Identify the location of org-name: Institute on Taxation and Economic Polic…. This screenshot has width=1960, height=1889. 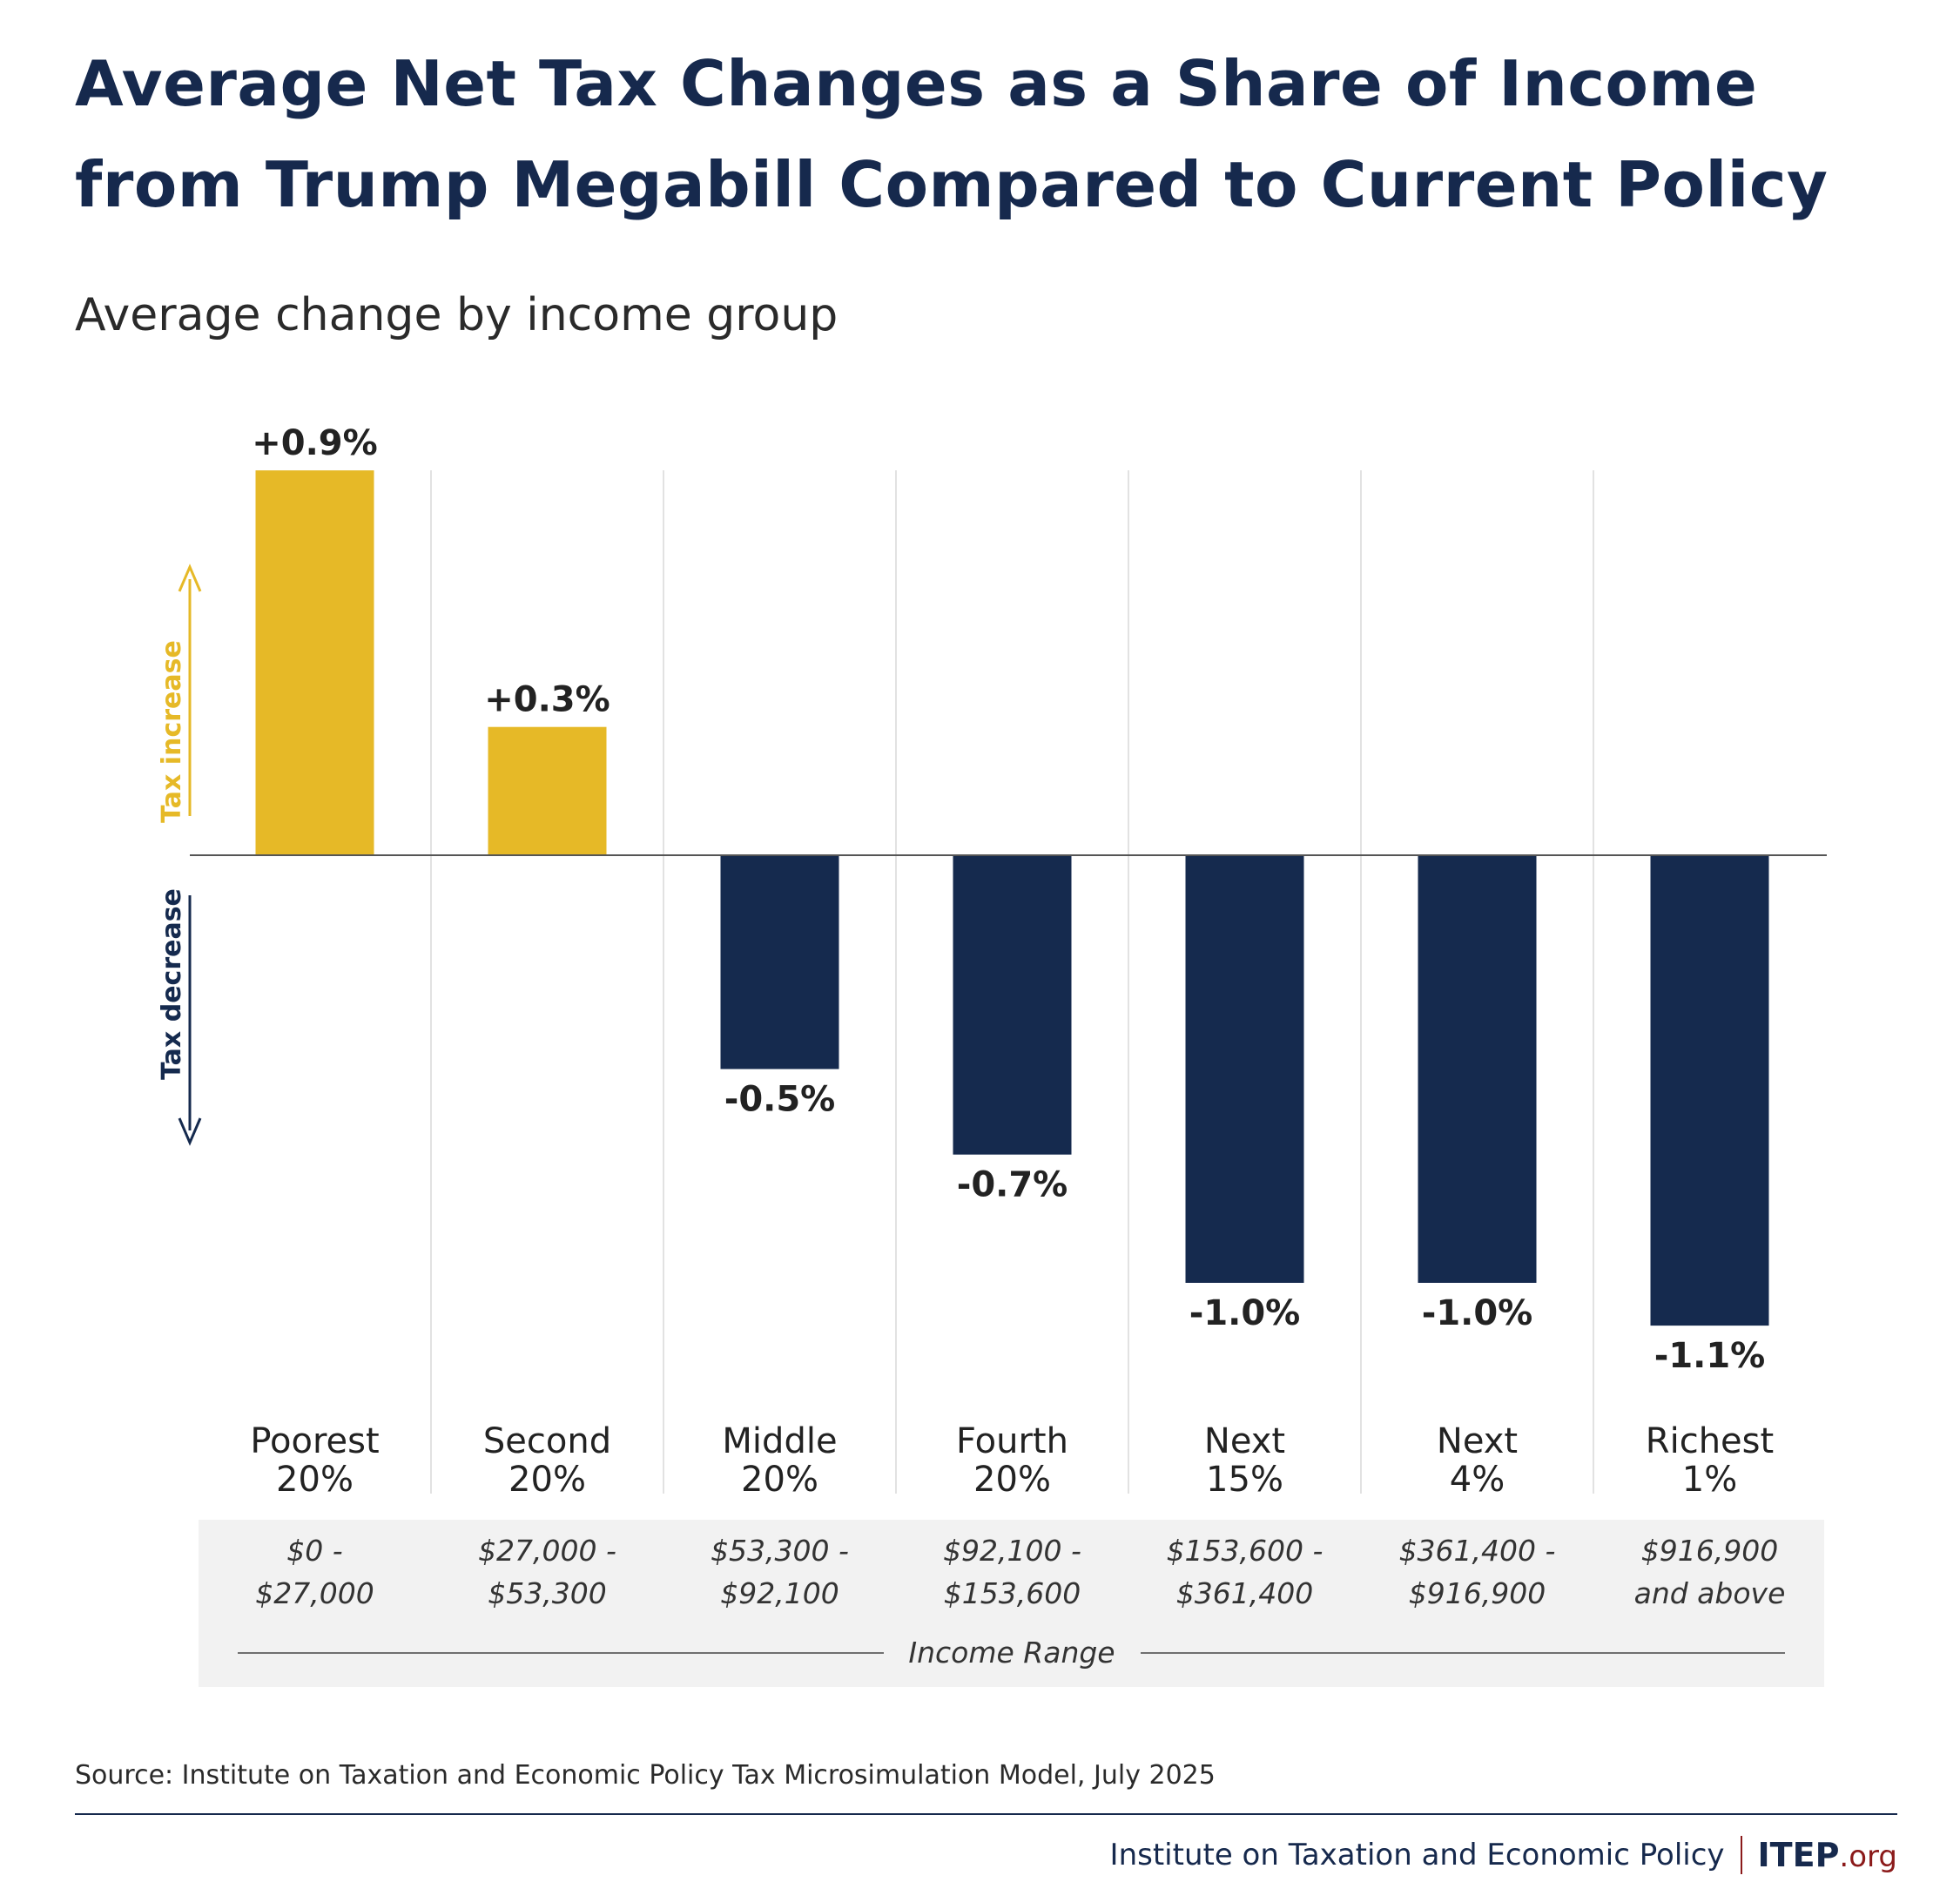
(1417, 1855).